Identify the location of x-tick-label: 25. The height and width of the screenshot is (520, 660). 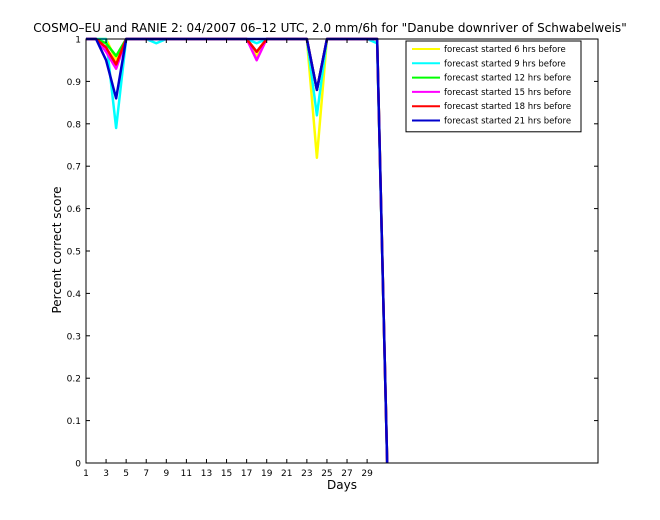
(326, 474).